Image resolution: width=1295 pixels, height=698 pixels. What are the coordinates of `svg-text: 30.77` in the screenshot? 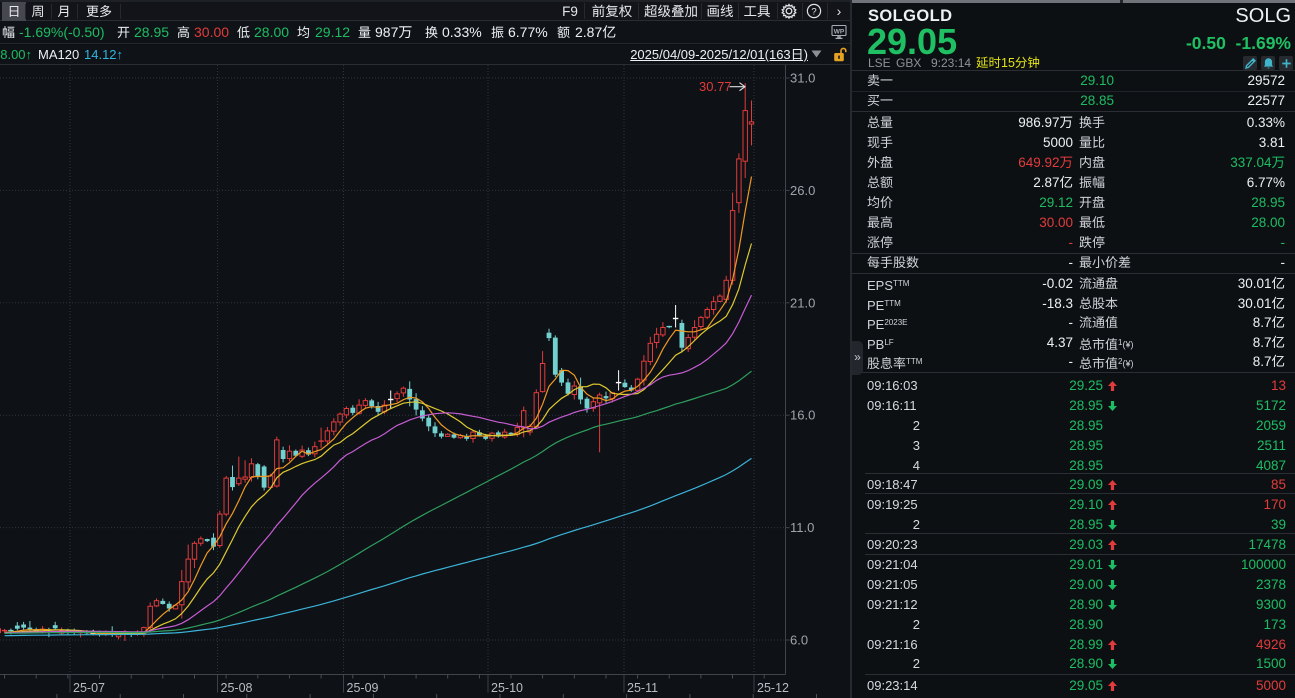 It's located at (715, 86).